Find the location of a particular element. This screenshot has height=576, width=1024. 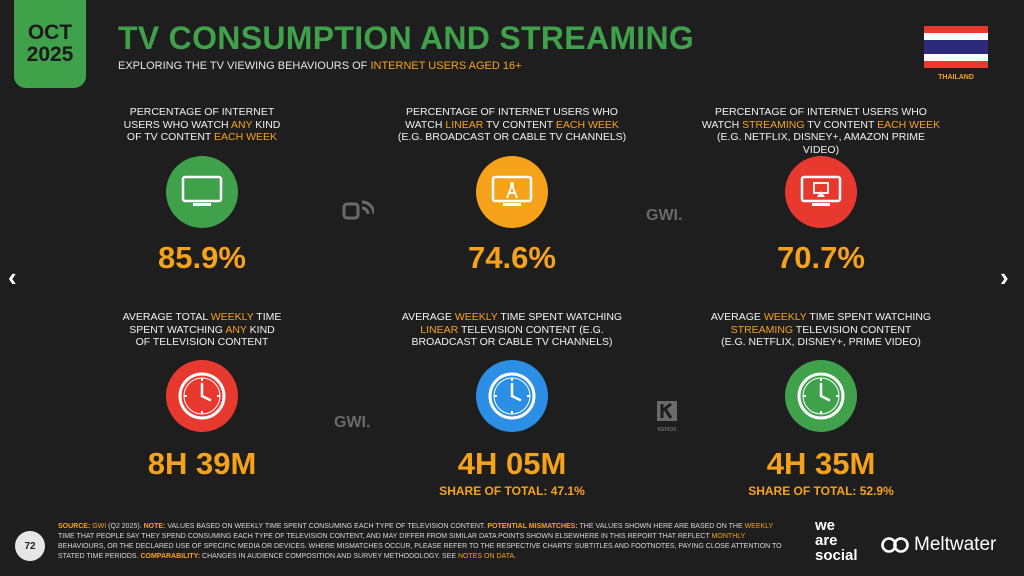

footer-text: THE VALUES SHOWN HERE ARE BASED ON THE is located at coordinates (661, 526).